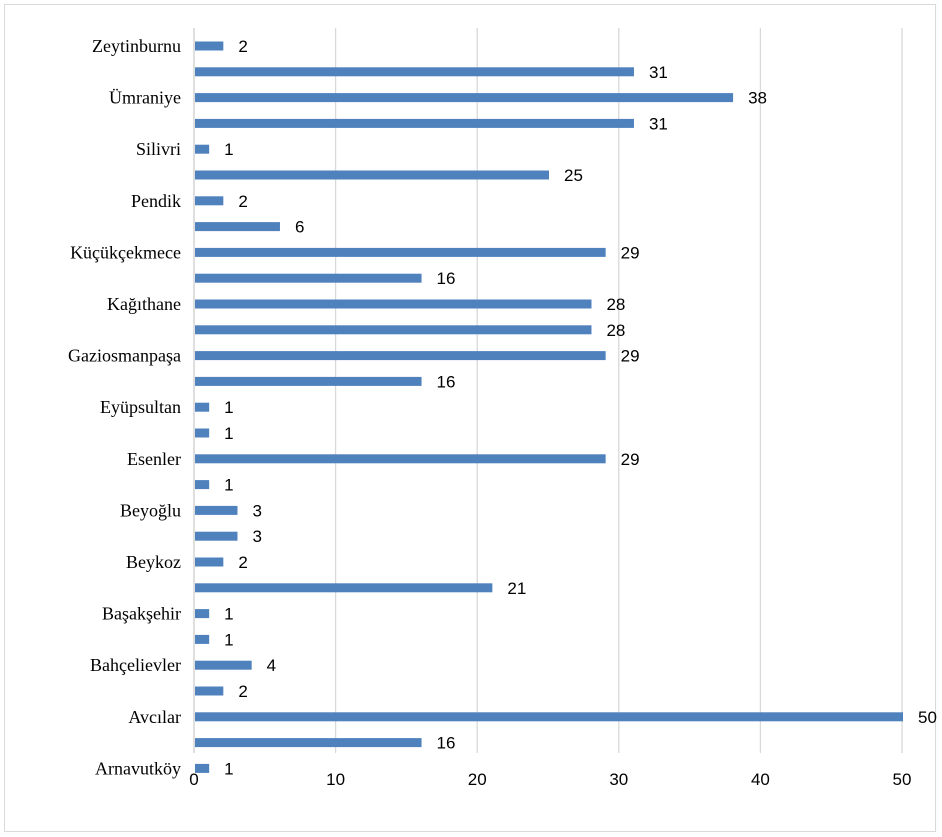  What do you see at coordinates (573, 175) in the screenshot?
I see `data-label: 25` at bounding box center [573, 175].